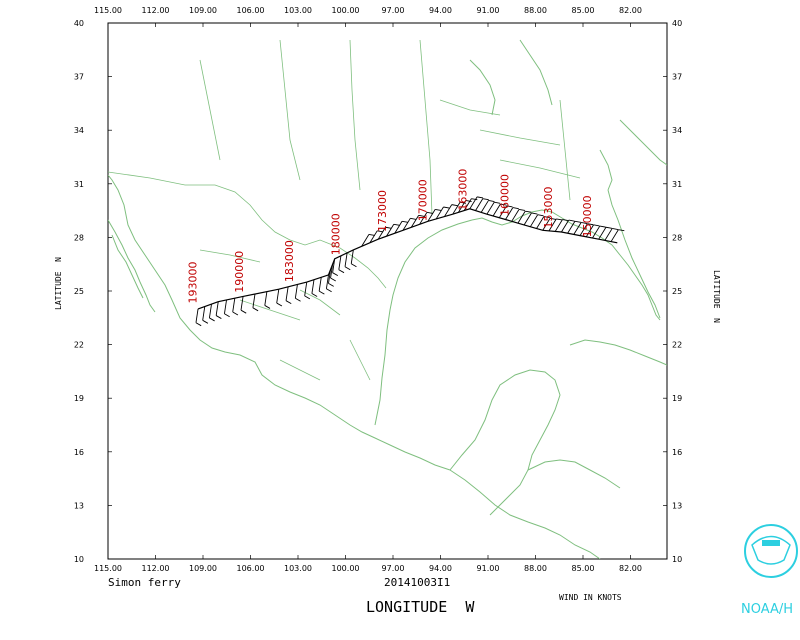 This screenshot has height=640, width=800. Describe the element at coordinates (239, 272) in the screenshot. I see `time-label: 190000` at that location.